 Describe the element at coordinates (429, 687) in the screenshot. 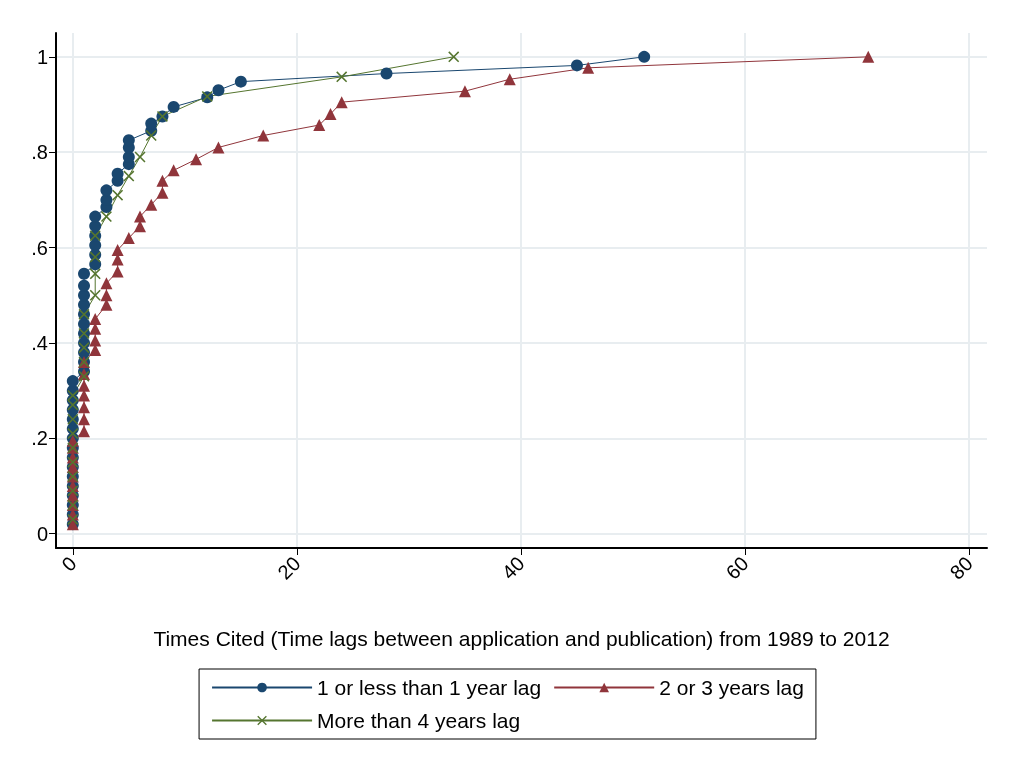

I see `legend-label: 1 or less than 1 year lag` at that location.